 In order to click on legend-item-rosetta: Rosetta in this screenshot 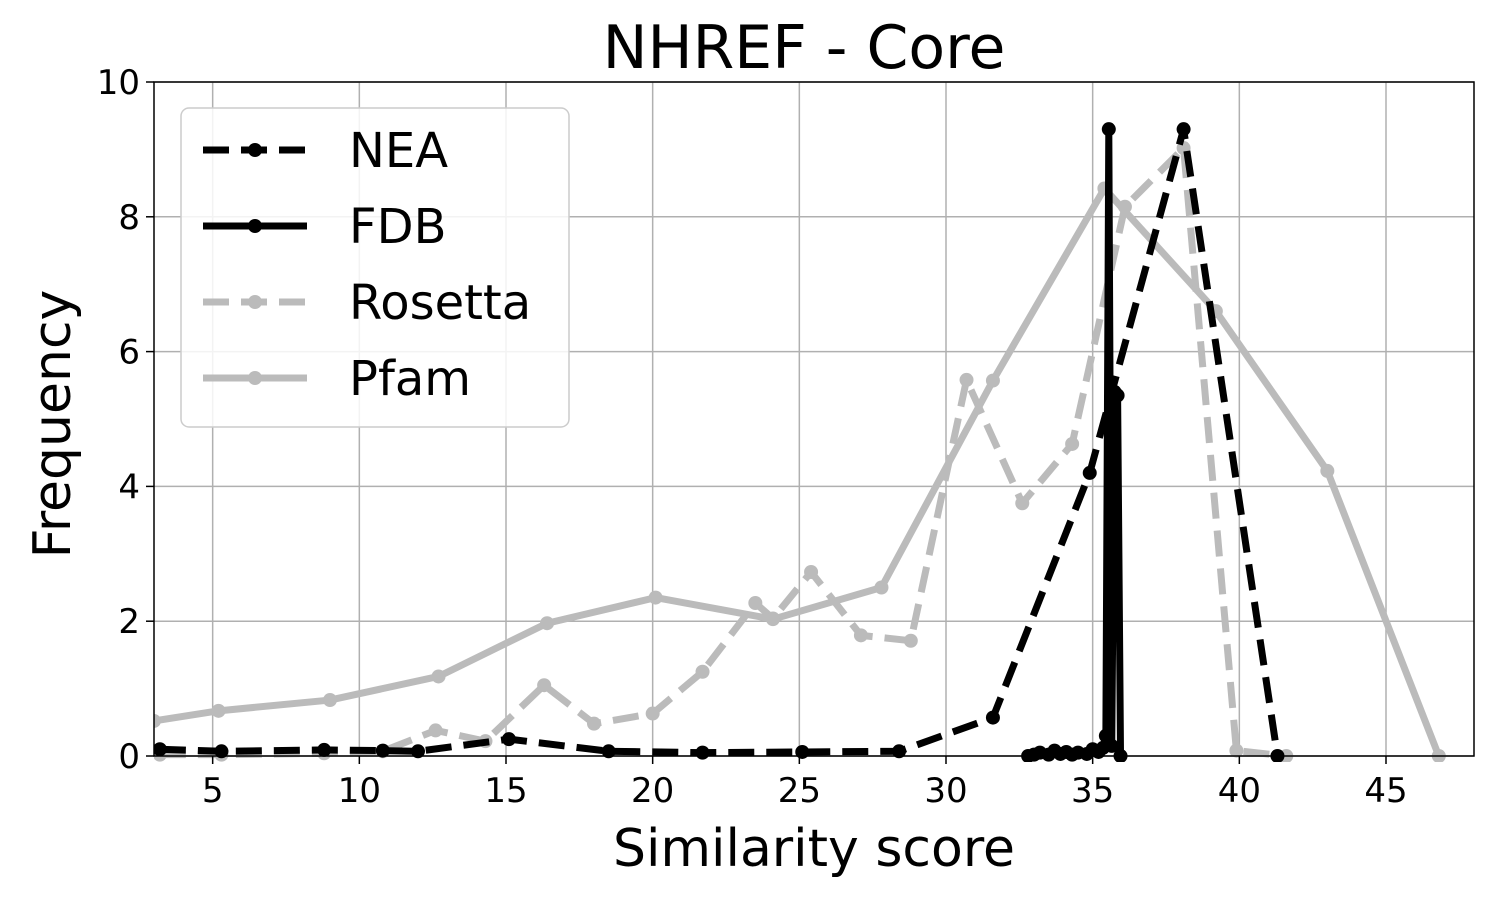, I will do `click(367, 303)`.